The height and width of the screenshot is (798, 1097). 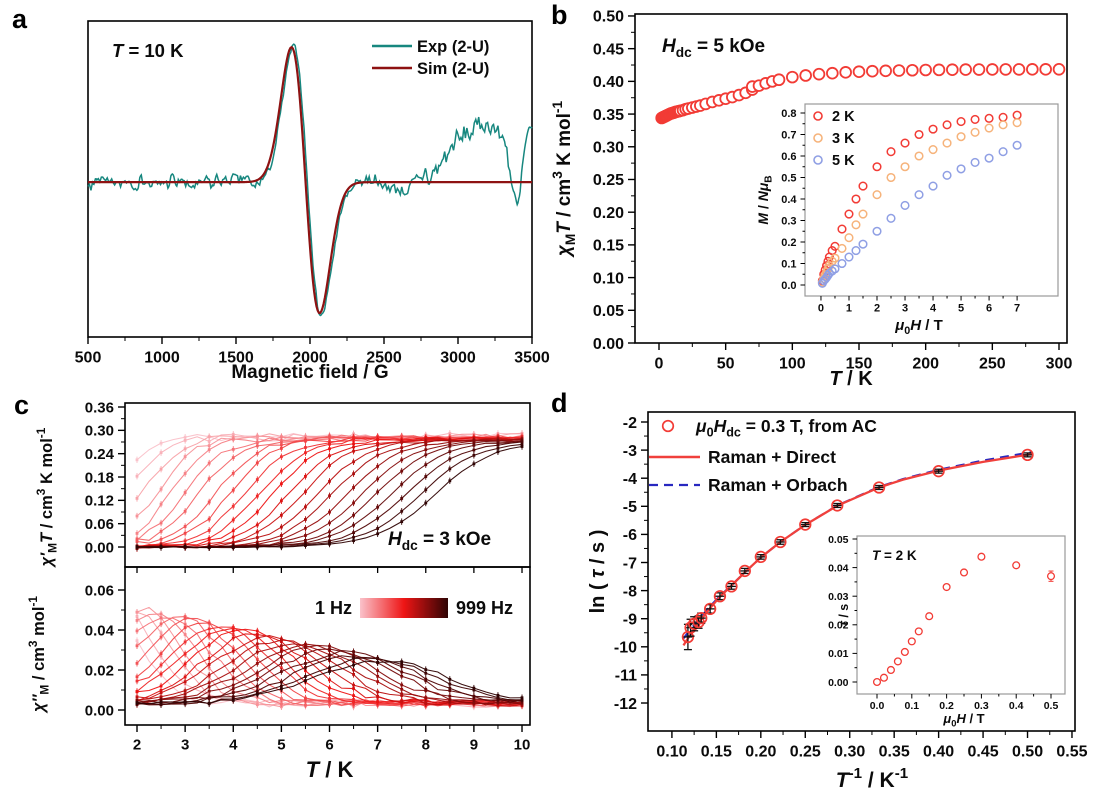 I want to click on inset-bg, so click(x=931, y=200).